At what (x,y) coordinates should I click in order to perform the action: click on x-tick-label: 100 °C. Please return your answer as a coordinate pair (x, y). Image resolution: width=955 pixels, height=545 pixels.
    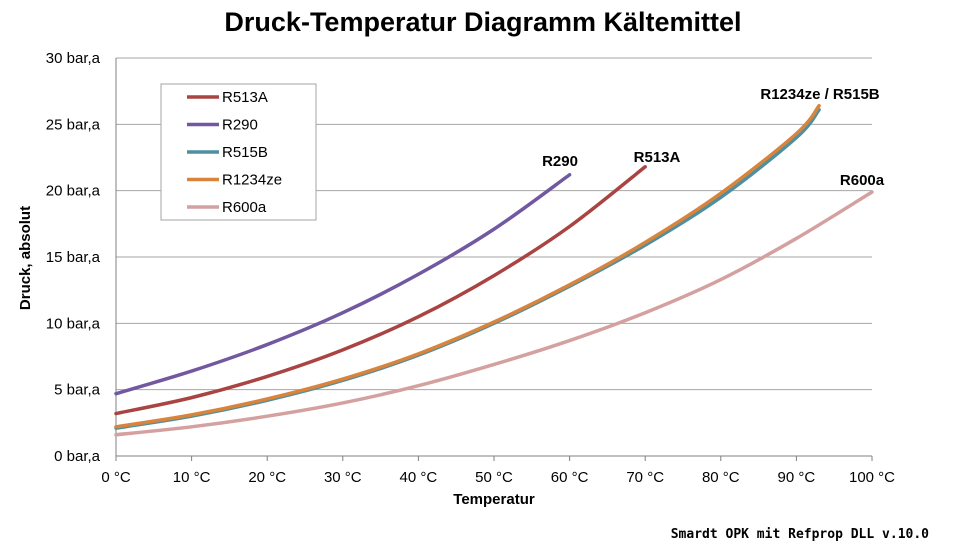
    Looking at the image, I should click on (872, 477).